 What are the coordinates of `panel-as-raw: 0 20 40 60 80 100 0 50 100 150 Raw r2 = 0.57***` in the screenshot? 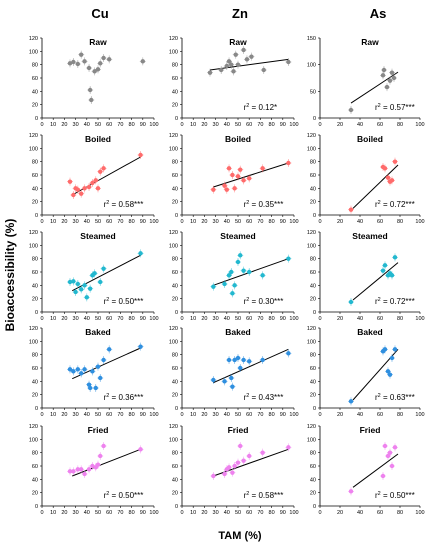 It's located at (366, 82).